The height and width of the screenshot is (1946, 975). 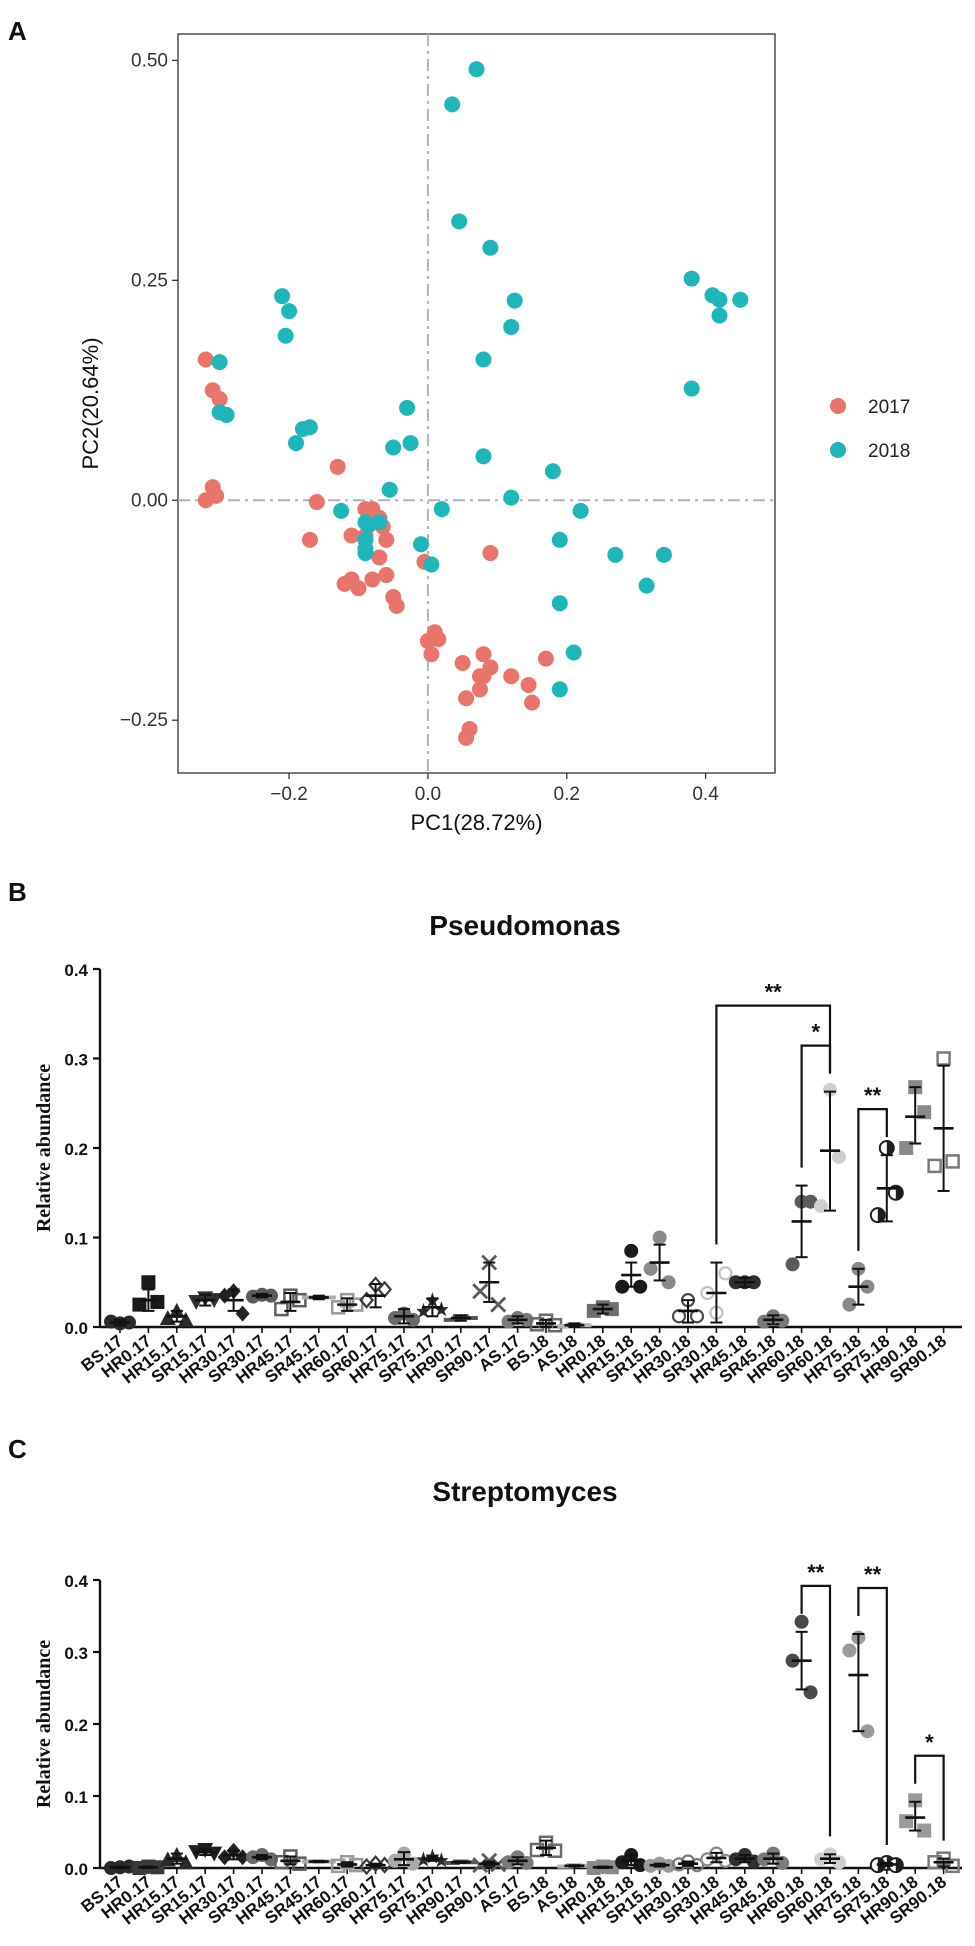 What do you see at coordinates (524, 1491) in the screenshot?
I see `panel-title: Streptomyces` at bounding box center [524, 1491].